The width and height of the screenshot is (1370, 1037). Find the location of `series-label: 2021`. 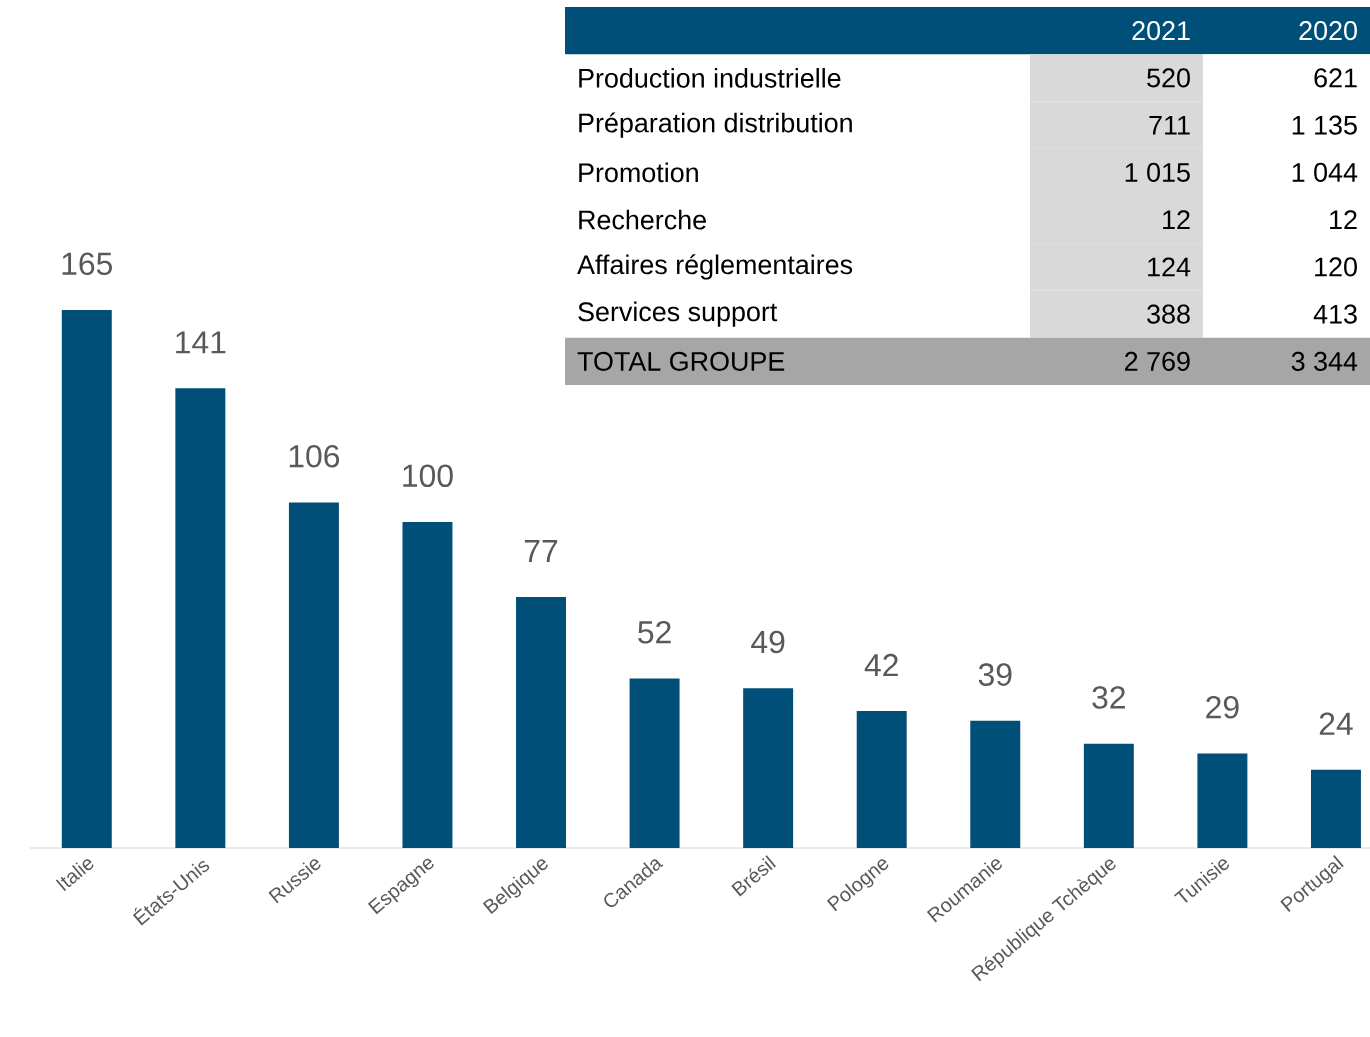

series-label: 2021 is located at coordinates (1161, 31).